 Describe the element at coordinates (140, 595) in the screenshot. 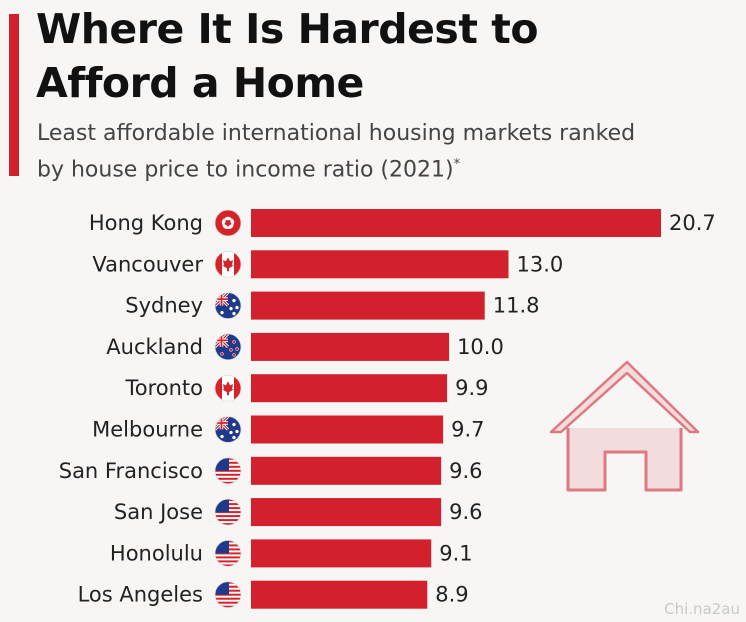

I see `category-label: Los Angeles` at that location.